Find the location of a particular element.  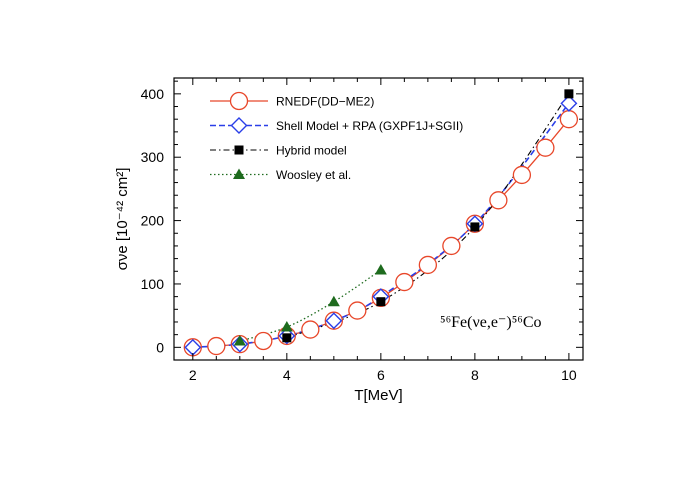

legend-marker-rnedf-dd-me2 is located at coordinates (239, 101).